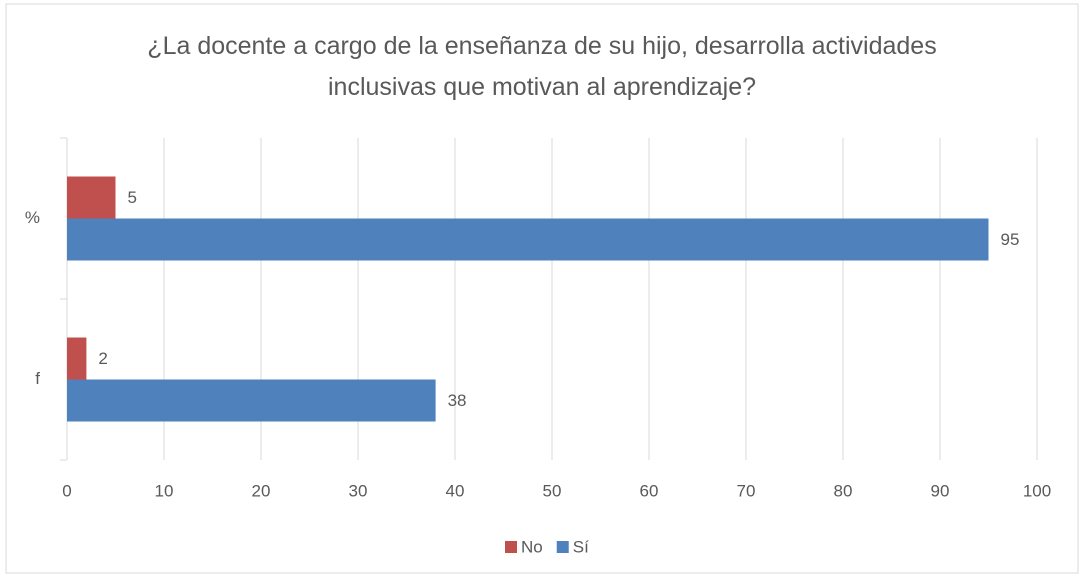 Image resolution: width=1084 pixels, height=577 pixels. What do you see at coordinates (132, 197) in the screenshot?
I see `data-label: 5` at bounding box center [132, 197].